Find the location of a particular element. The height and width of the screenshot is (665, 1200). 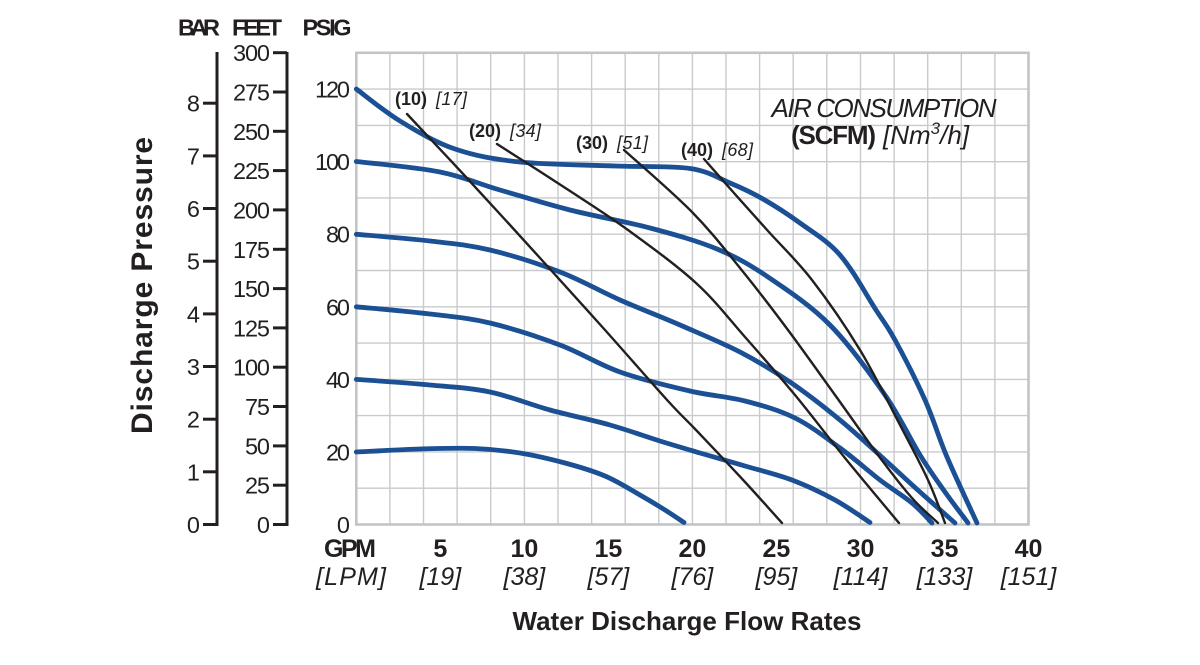

svg-text: [133] is located at coordinates (945, 577).